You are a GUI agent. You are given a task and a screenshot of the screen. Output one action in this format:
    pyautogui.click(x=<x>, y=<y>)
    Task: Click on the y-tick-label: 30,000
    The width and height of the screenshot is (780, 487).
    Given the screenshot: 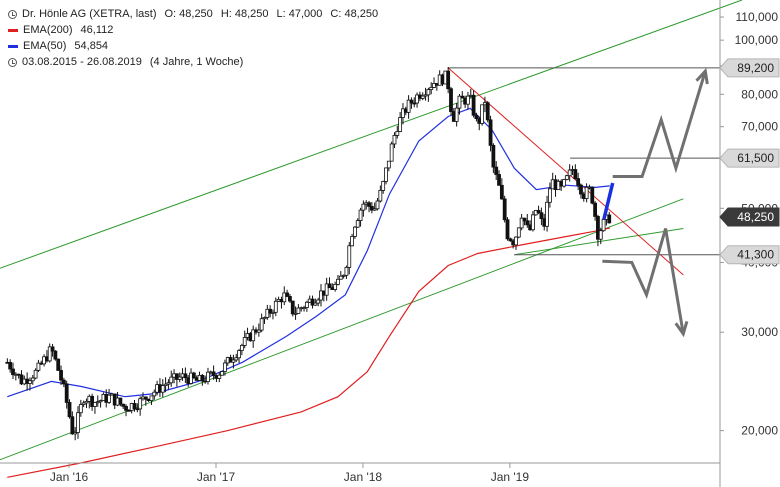 What is the action you would take?
    pyautogui.click(x=759, y=332)
    